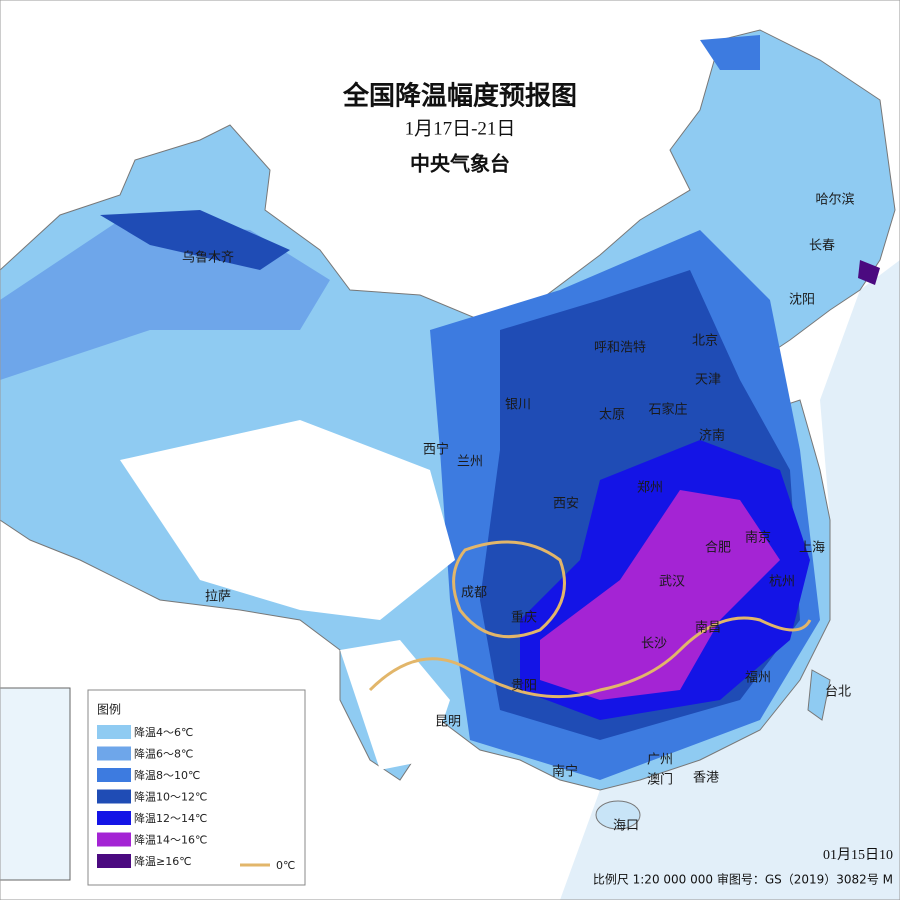 The width and height of the screenshot is (900, 904). Describe the element at coordinates (167, 775) in the screenshot. I see `legend-label: 降温8～10℃` at that location.